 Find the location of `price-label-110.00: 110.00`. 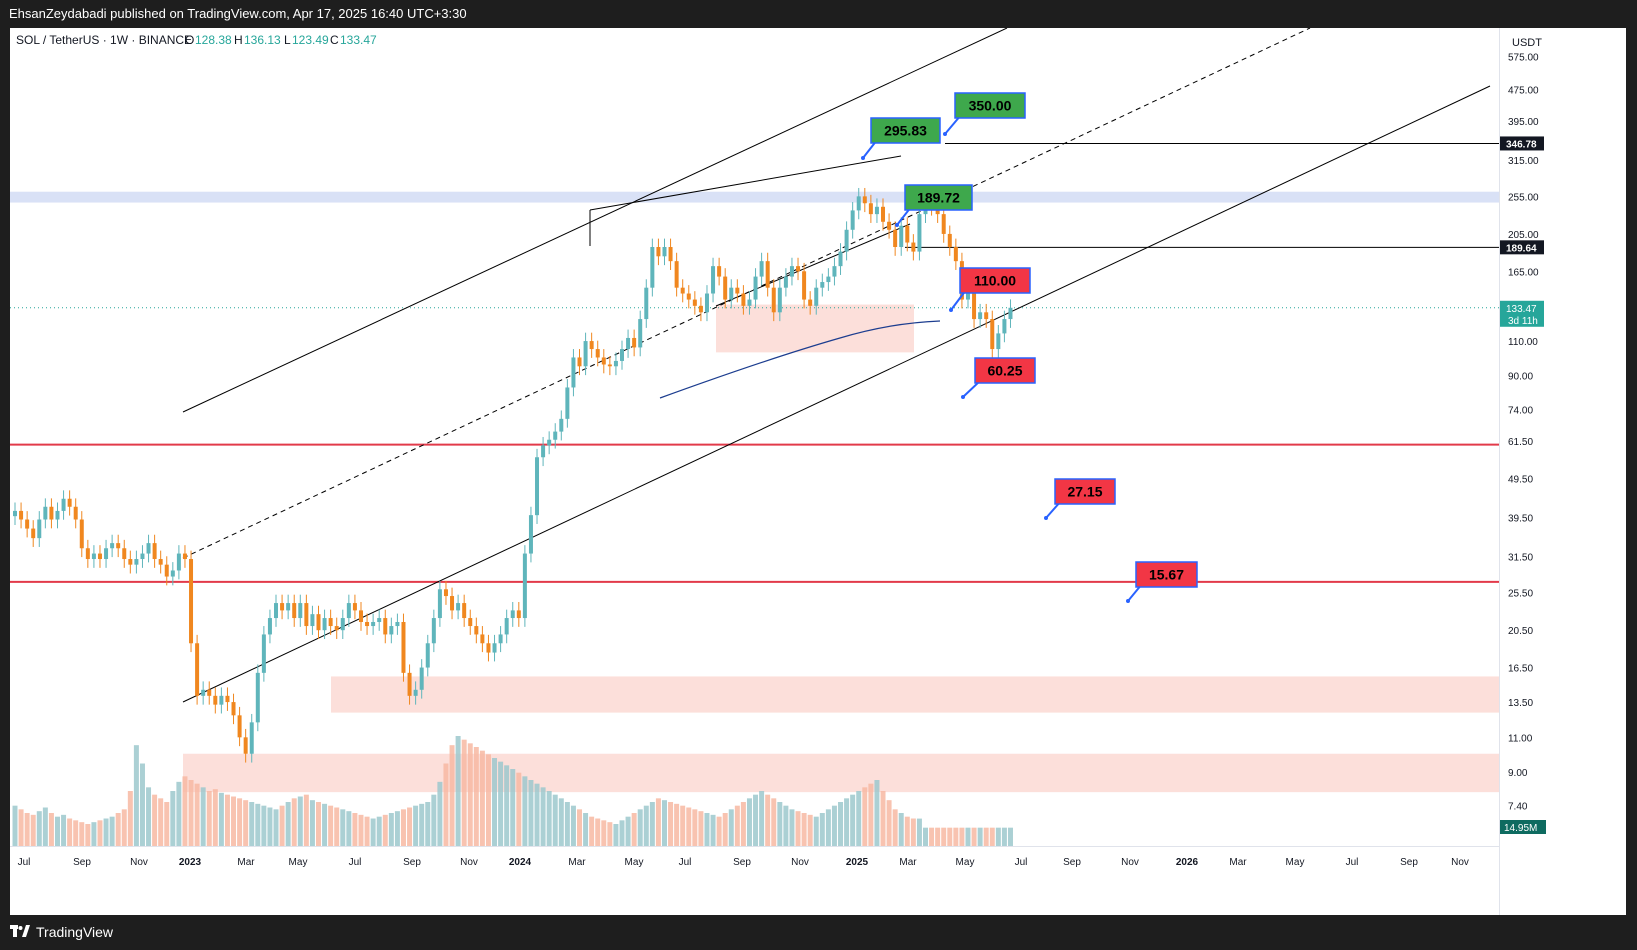

price-label-110.00: 110.00 is located at coordinates (990, 289).